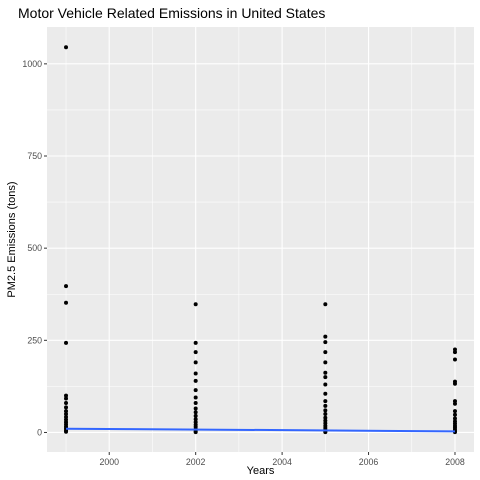  I want to click on y-tick-label: 250, so click(34, 340).